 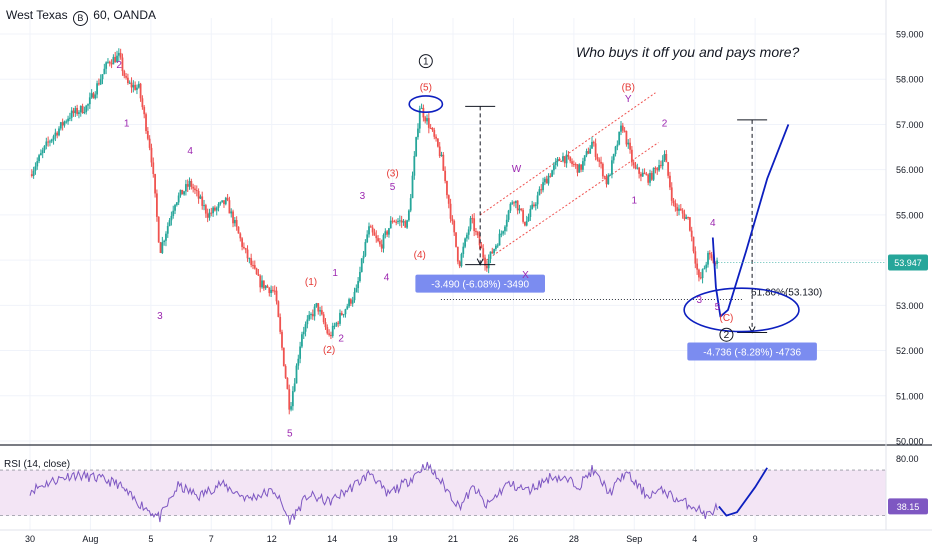 What do you see at coordinates (426, 88) in the screenshot?
I see `wave-label: (5)` at bounding box center [426, 88].